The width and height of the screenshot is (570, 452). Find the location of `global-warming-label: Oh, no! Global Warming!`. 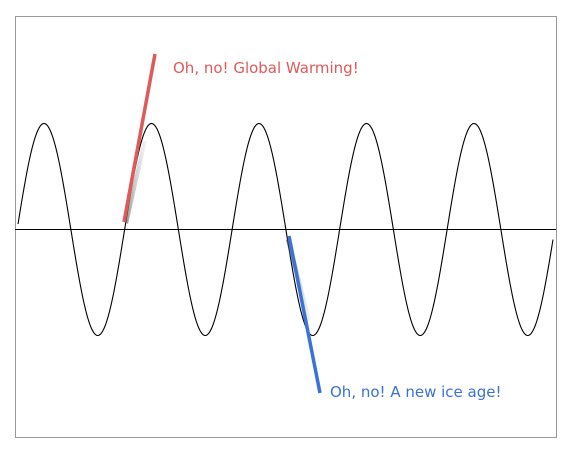

global-warming-label: Oh, no! Global Warming! is located at coordinates (266, 68).